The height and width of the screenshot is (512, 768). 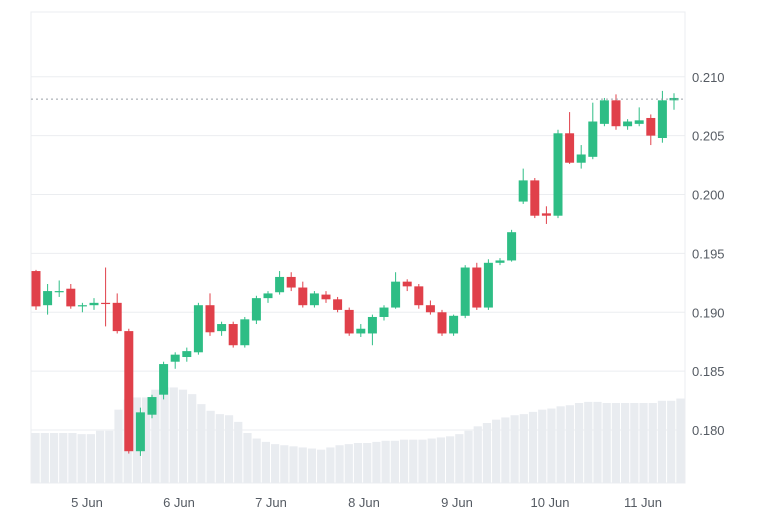 What do you see at coordinates (708, 77) in the screenshot?
I see `y-tick-label: 0.210` at bounding box center [708, 77].